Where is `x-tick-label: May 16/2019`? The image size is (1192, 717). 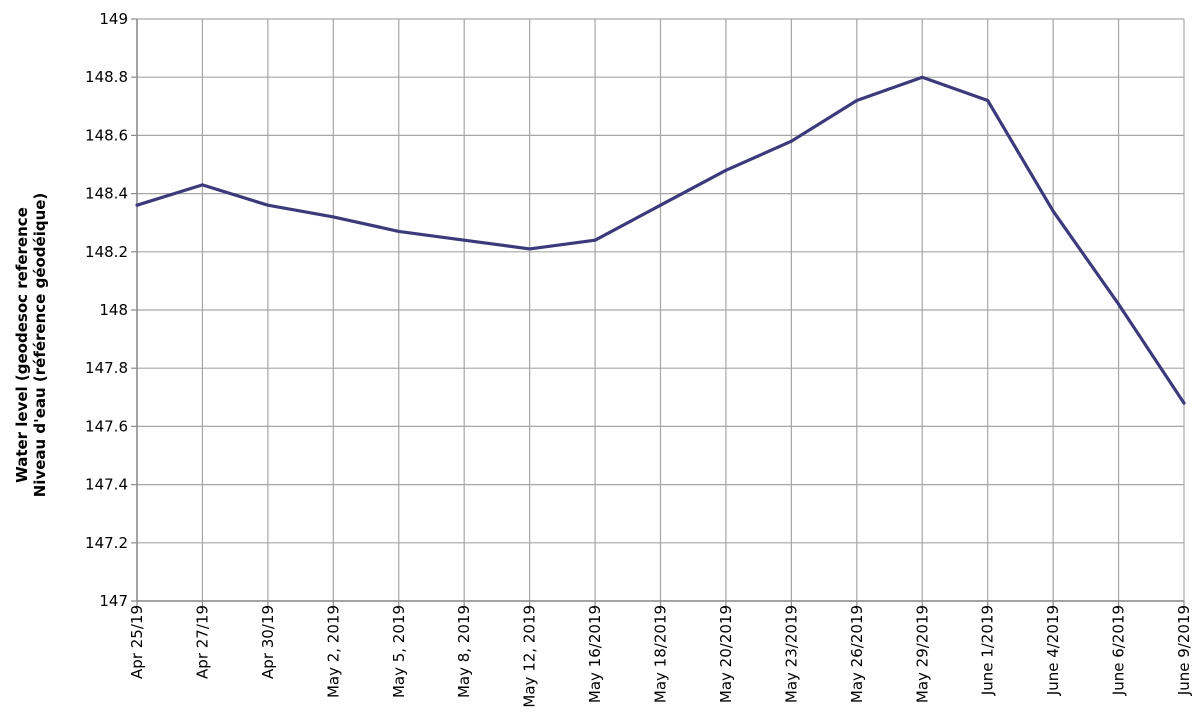 x-tick-label: May 16/2019 is located at coordinates (595, 654).